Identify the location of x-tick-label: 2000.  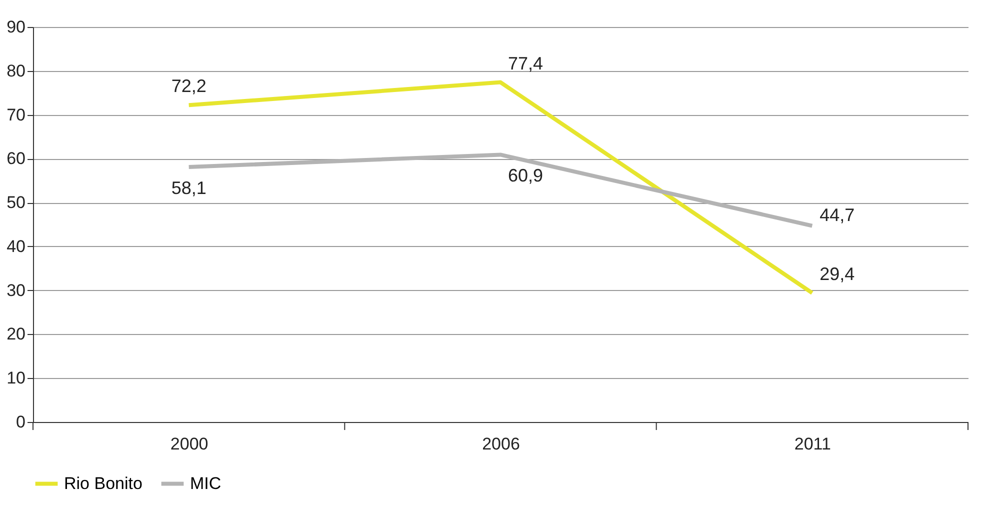
(189, 444).